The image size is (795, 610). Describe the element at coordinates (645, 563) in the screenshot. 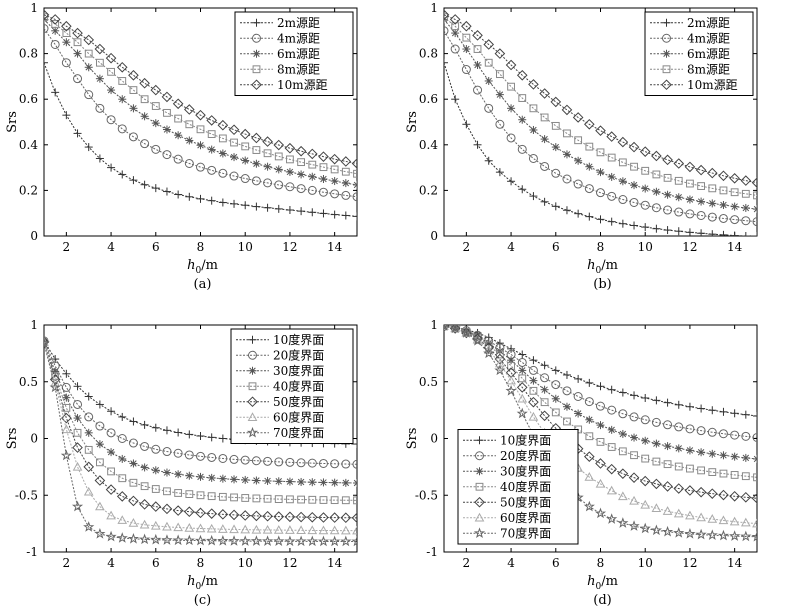

I see `x-tick-label: 10` at that location.